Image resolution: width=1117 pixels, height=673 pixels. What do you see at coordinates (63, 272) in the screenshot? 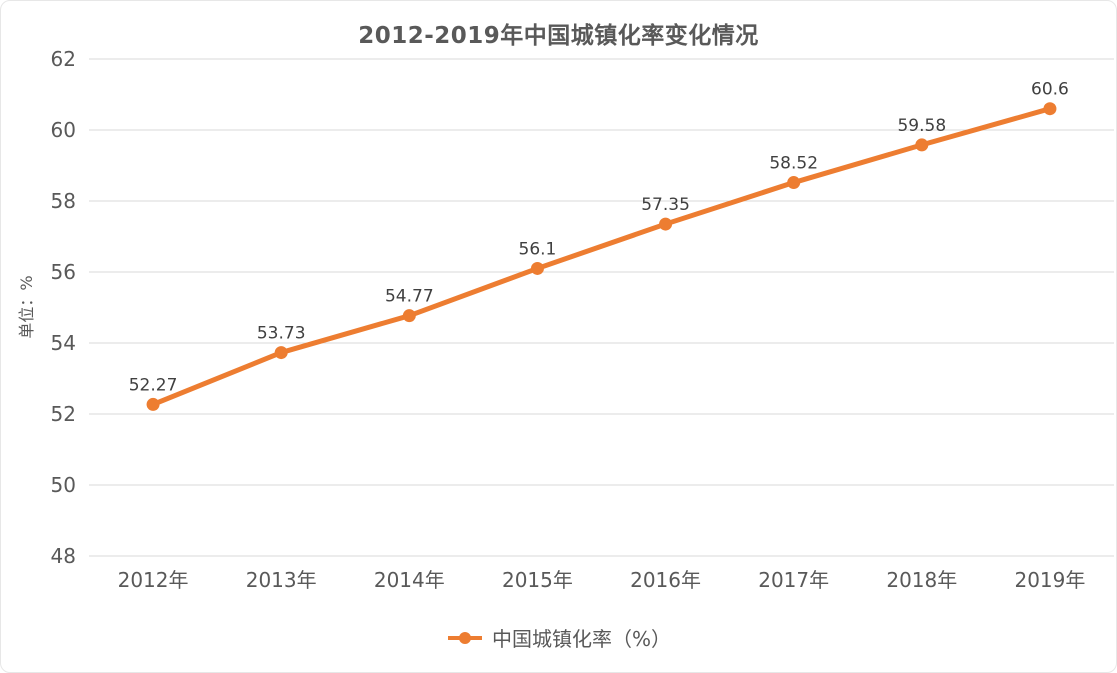
I see `y-axis-tick-label: 56` at bounding box center [63, 272].